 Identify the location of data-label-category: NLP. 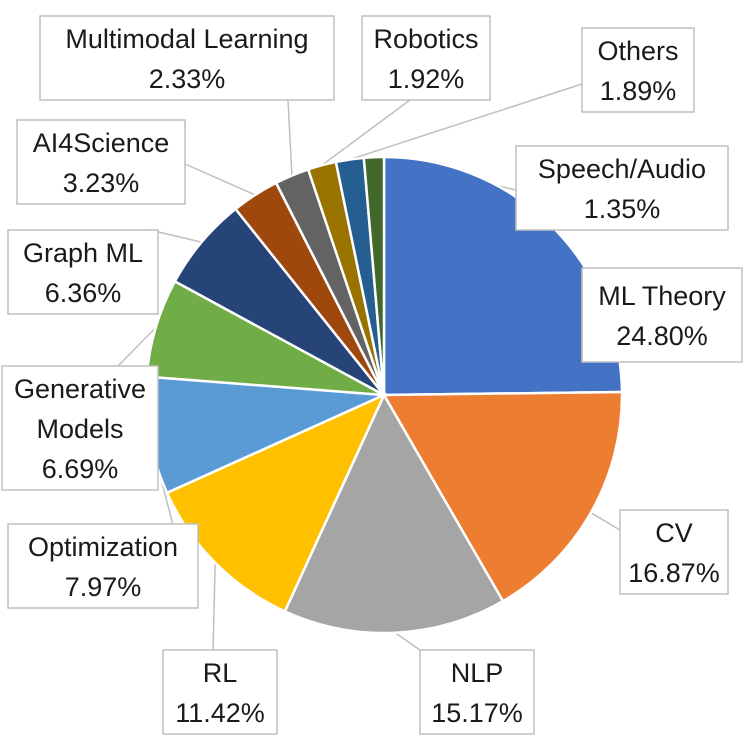
(477, 673).